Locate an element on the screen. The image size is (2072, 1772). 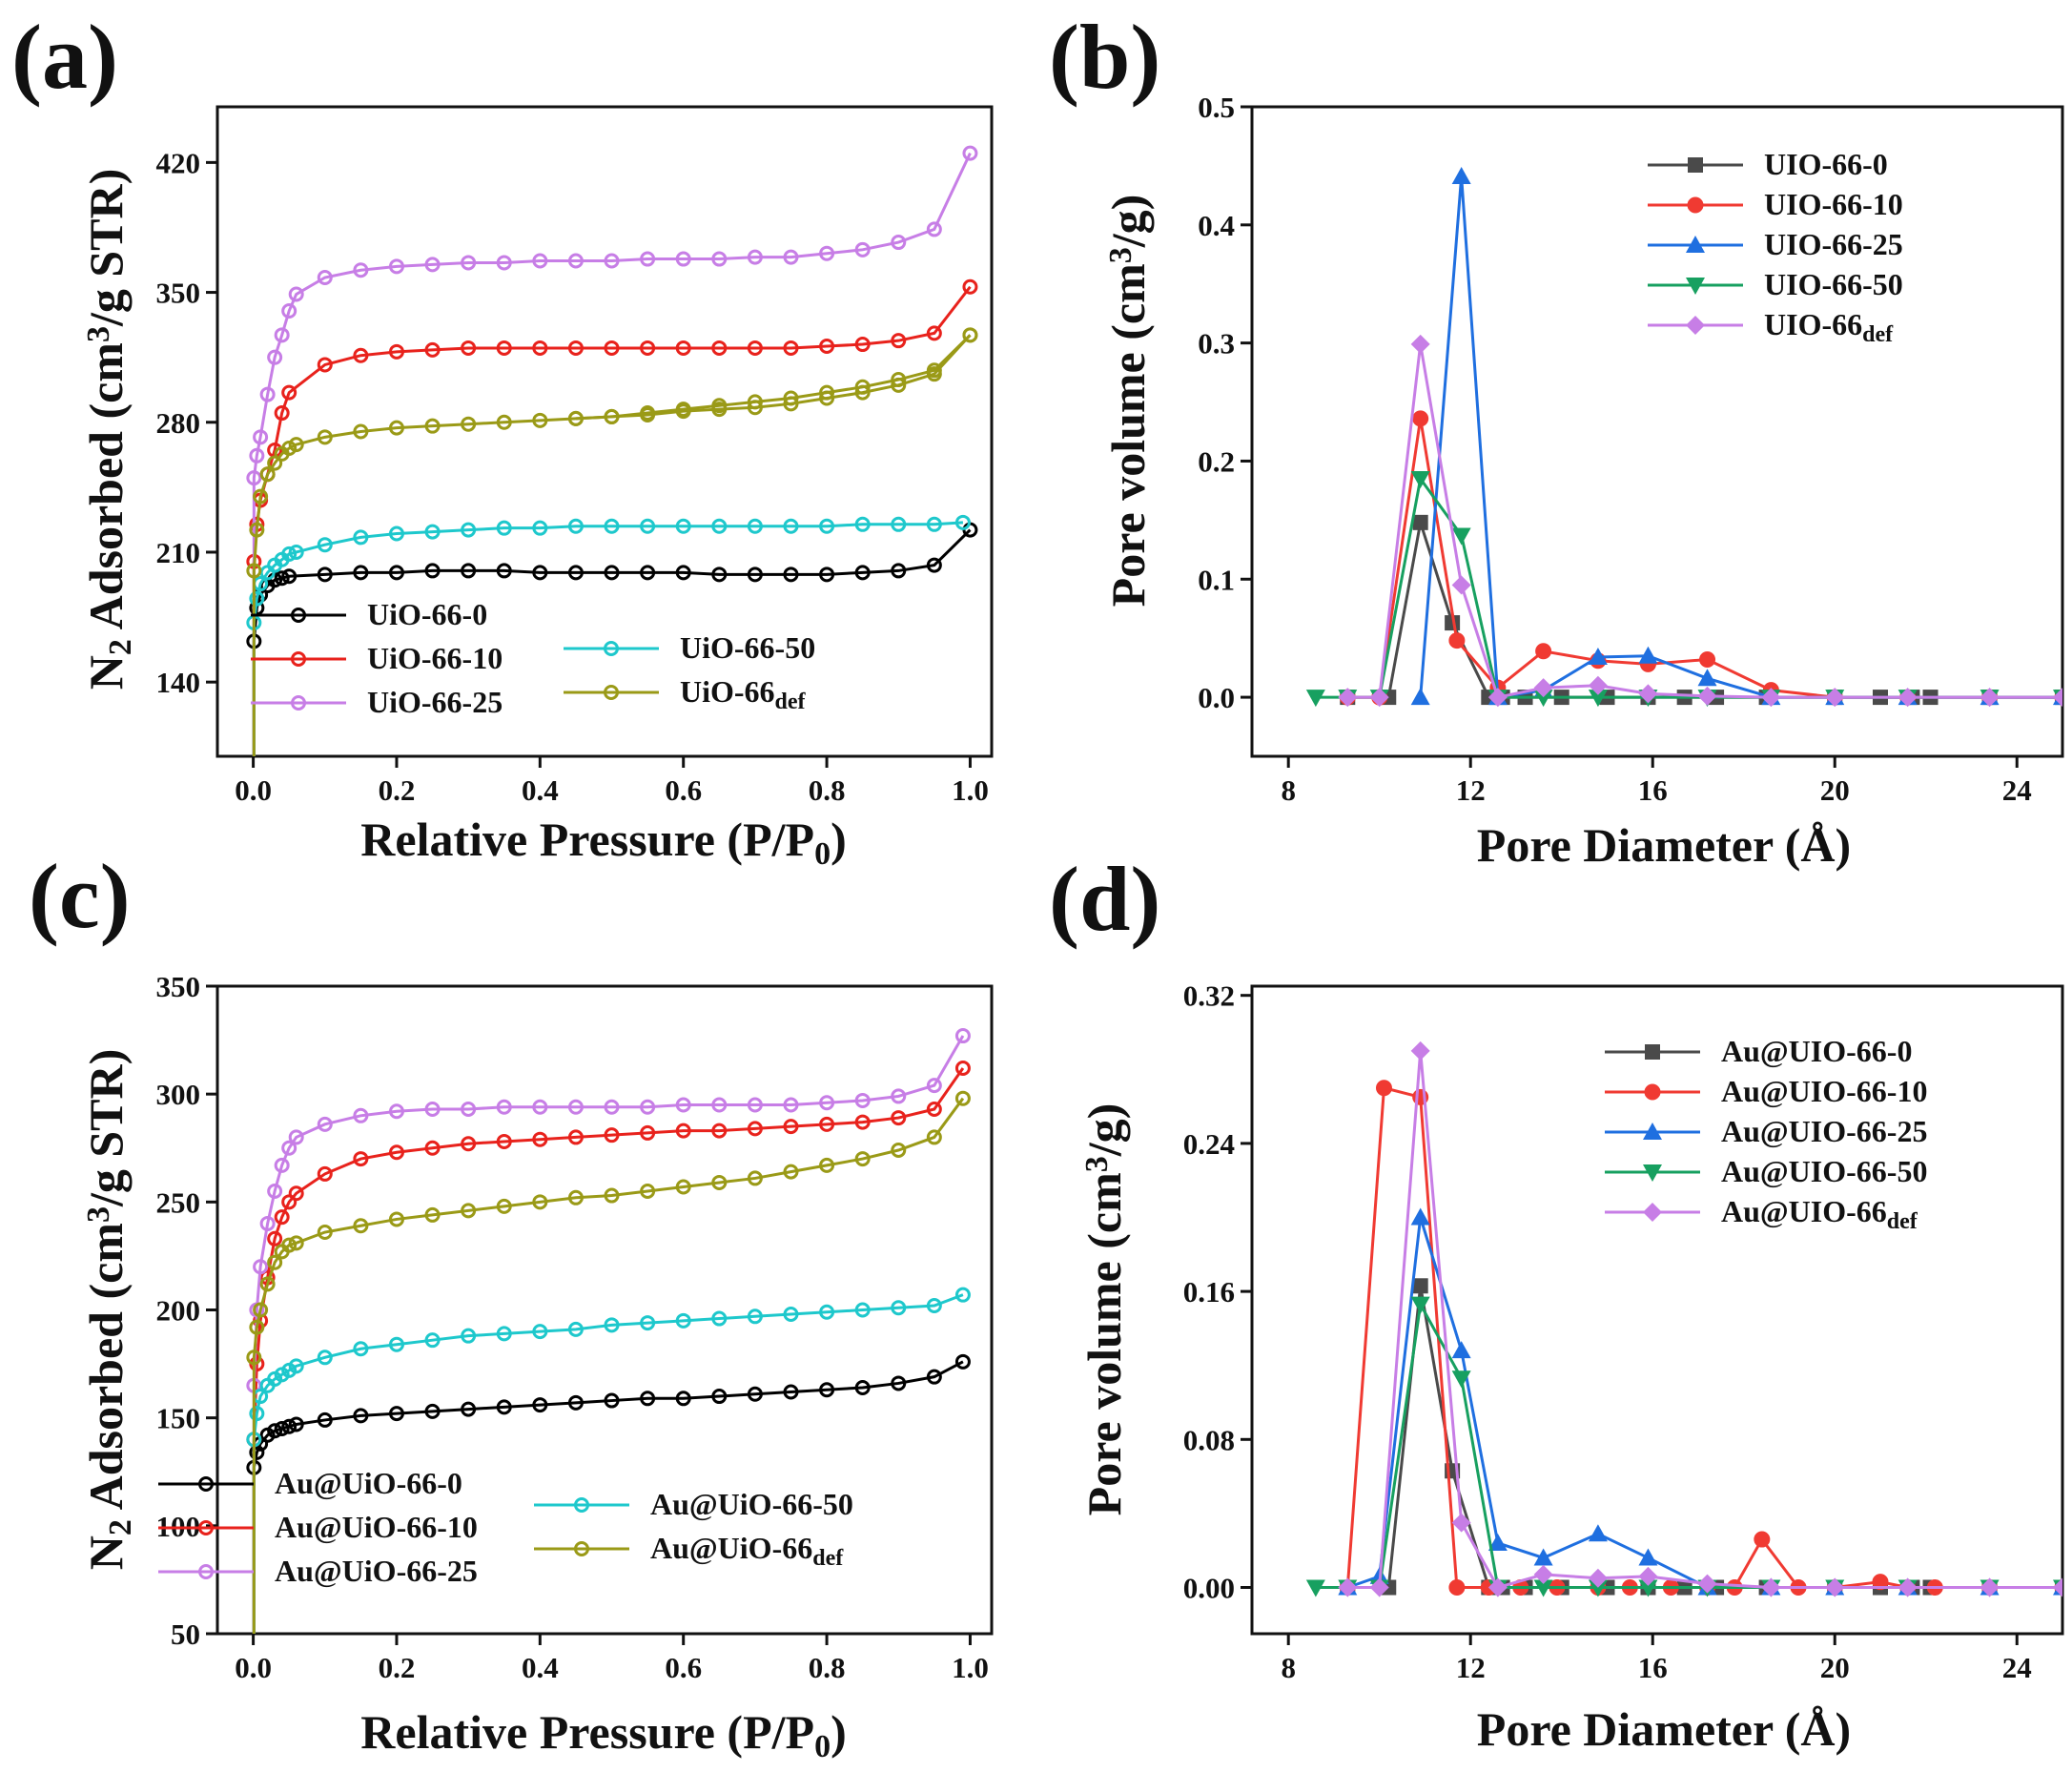
legend-label: Au@UiO-66-25 is located at coordinates (377, 1571).